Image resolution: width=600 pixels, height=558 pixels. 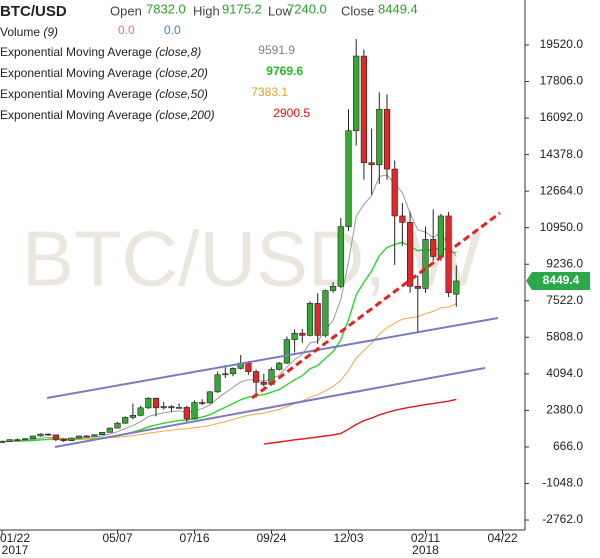 I want to click on last-price-label: 8449.4, so click(x=561, y=280).